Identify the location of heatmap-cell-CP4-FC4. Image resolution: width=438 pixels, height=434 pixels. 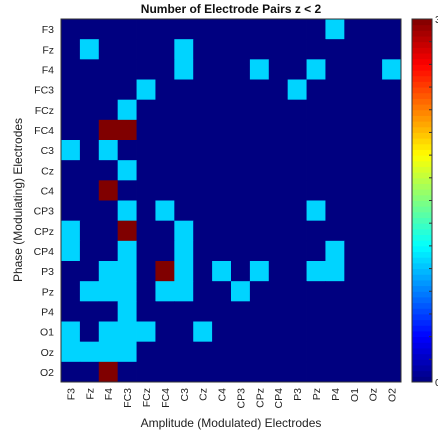
(165, 251).